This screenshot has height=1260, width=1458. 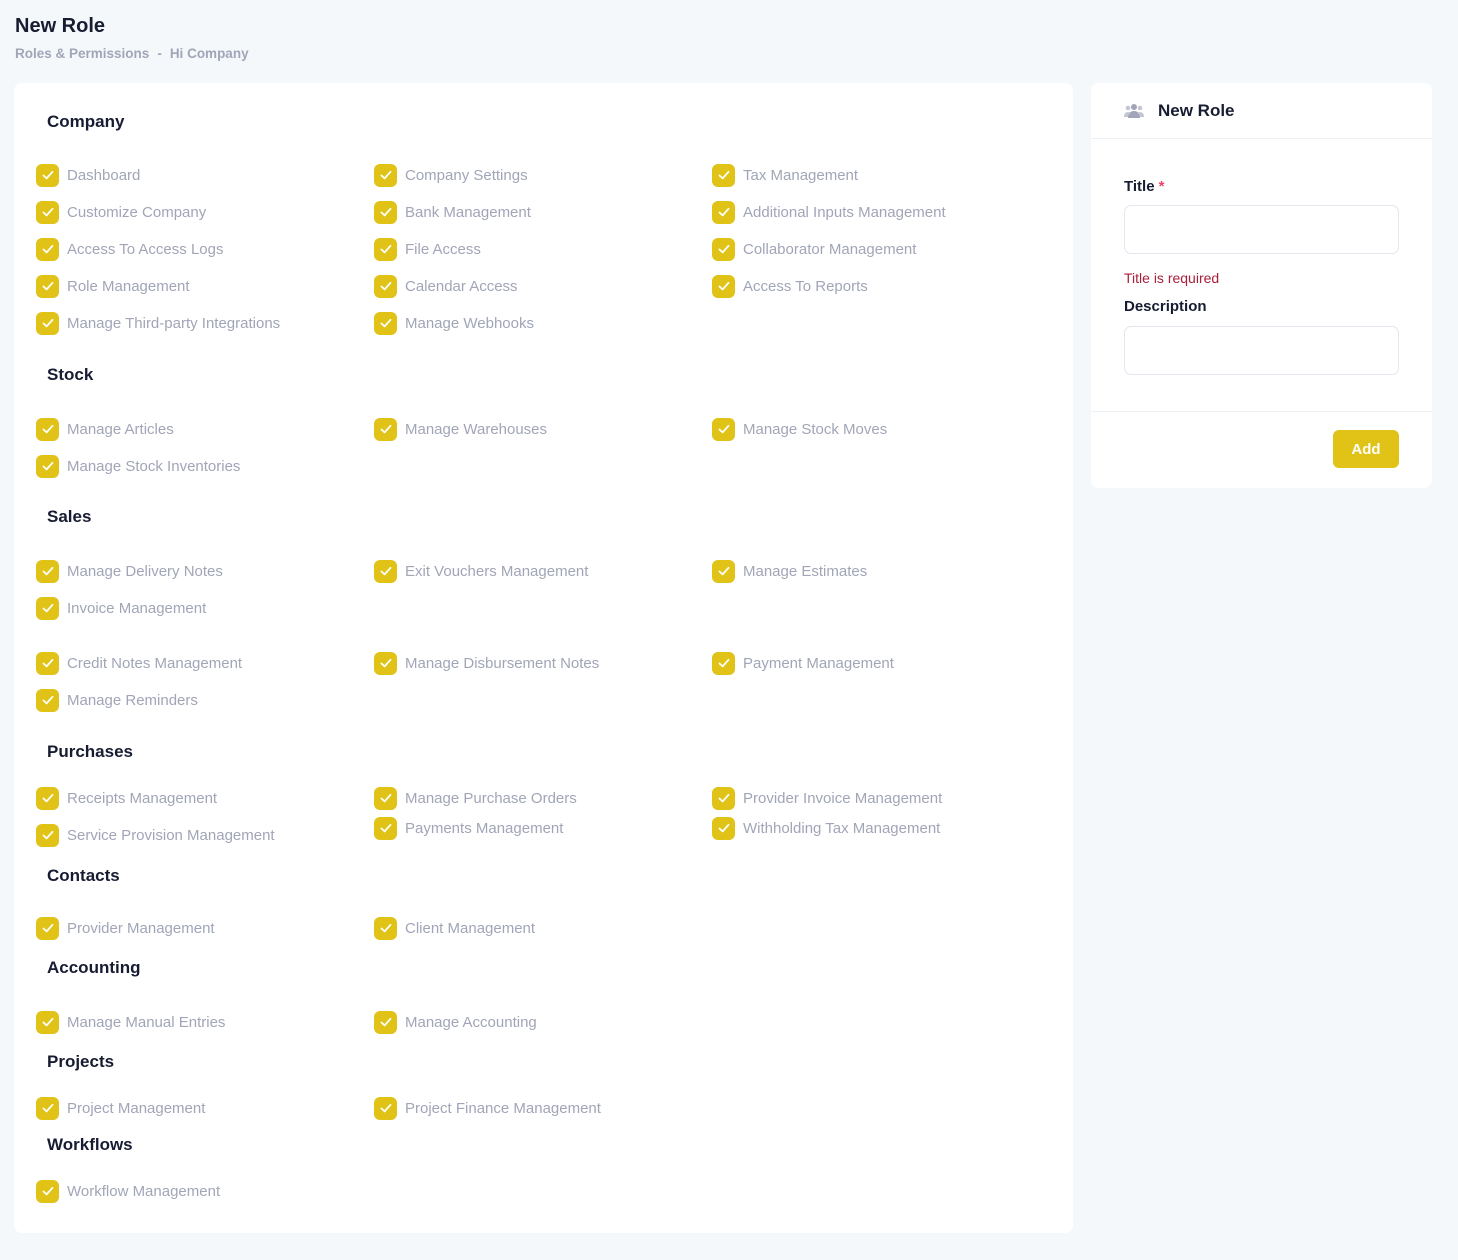 I want to click on permission-item: Manage Stock Inventories, so click(x=138, y=466).